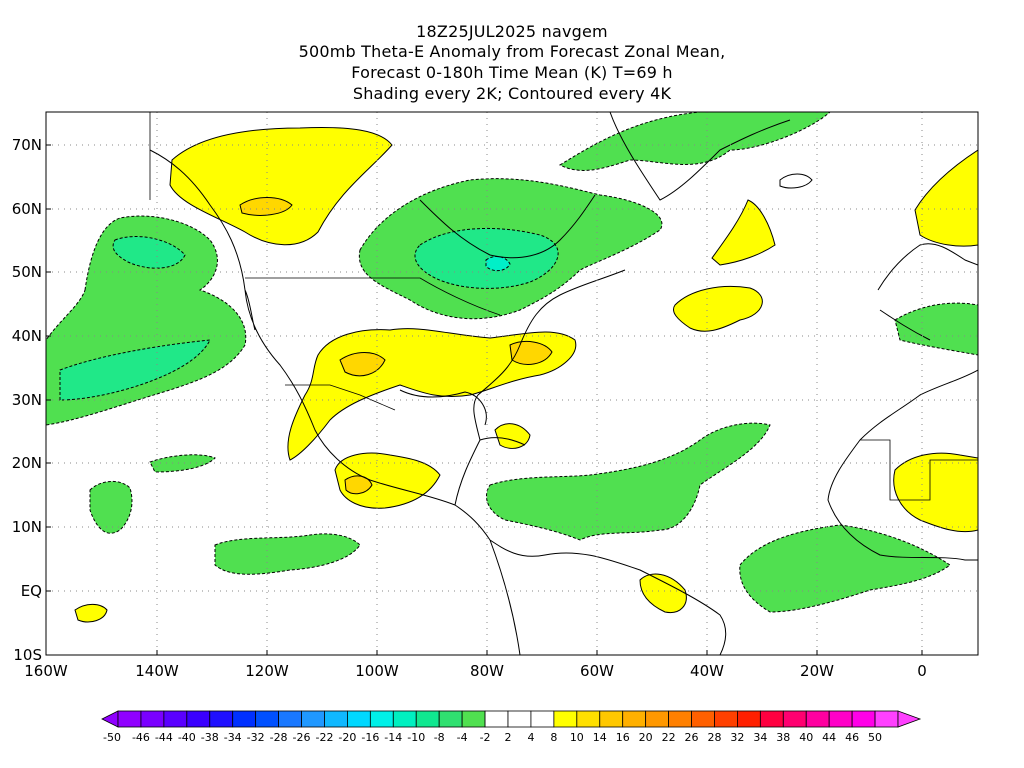  What do you see at coordinates (27, 400) in the screenshot?
I see `lat-label: 30N` at bounding box center [27, 400].